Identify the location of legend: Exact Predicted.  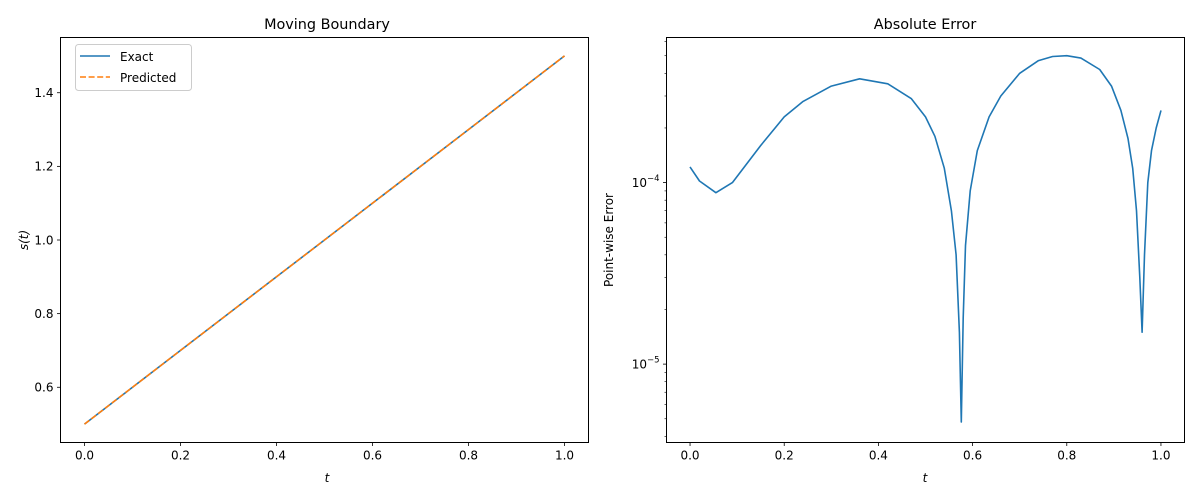
(133, 67).